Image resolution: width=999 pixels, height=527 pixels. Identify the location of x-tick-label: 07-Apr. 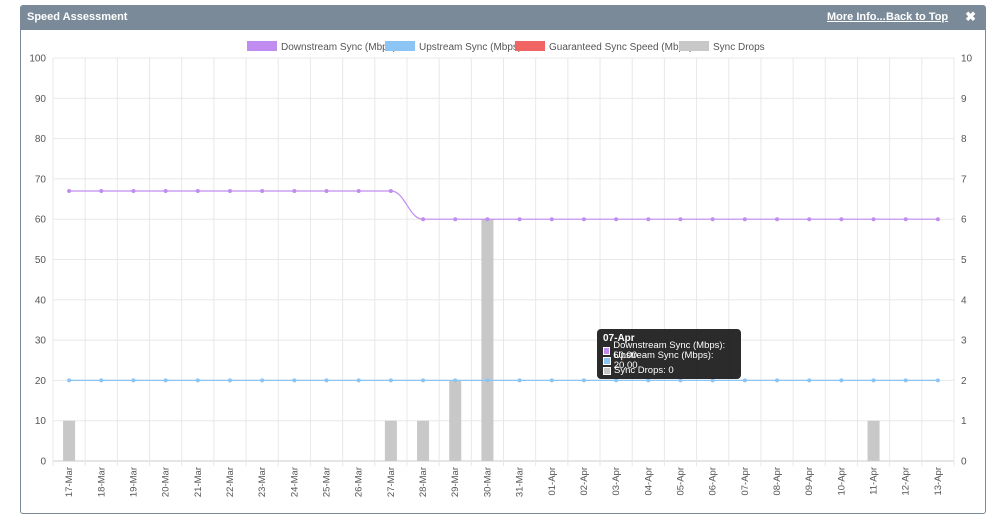
(745, 481).